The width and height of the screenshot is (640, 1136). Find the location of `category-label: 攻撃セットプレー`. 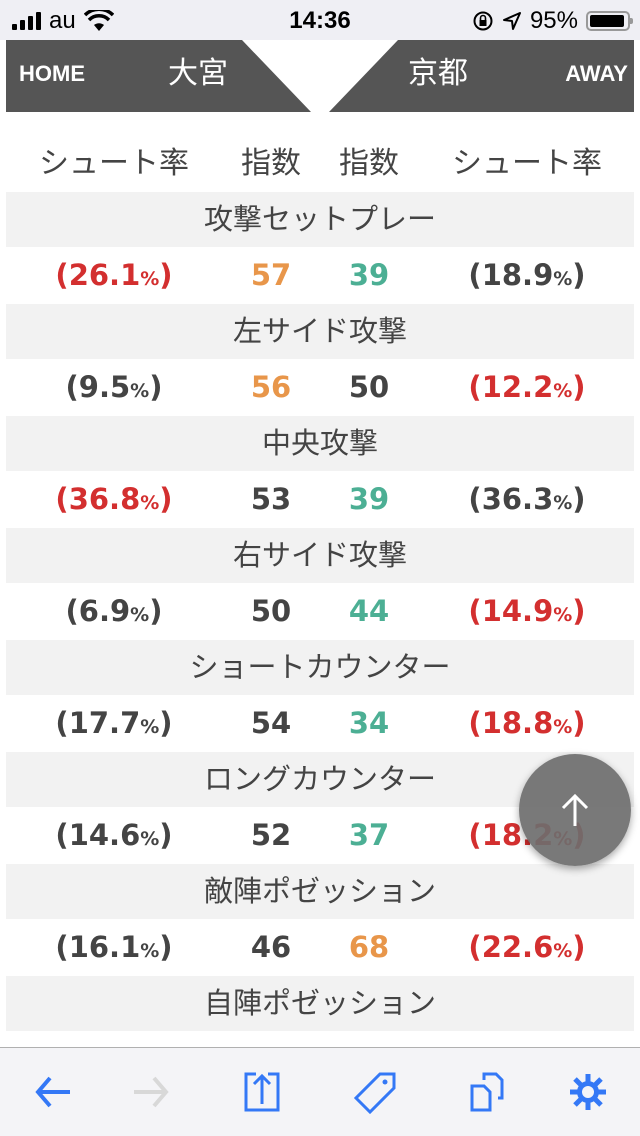

category-label: 攻撃セットプレー is located at coordinates (320, 219).